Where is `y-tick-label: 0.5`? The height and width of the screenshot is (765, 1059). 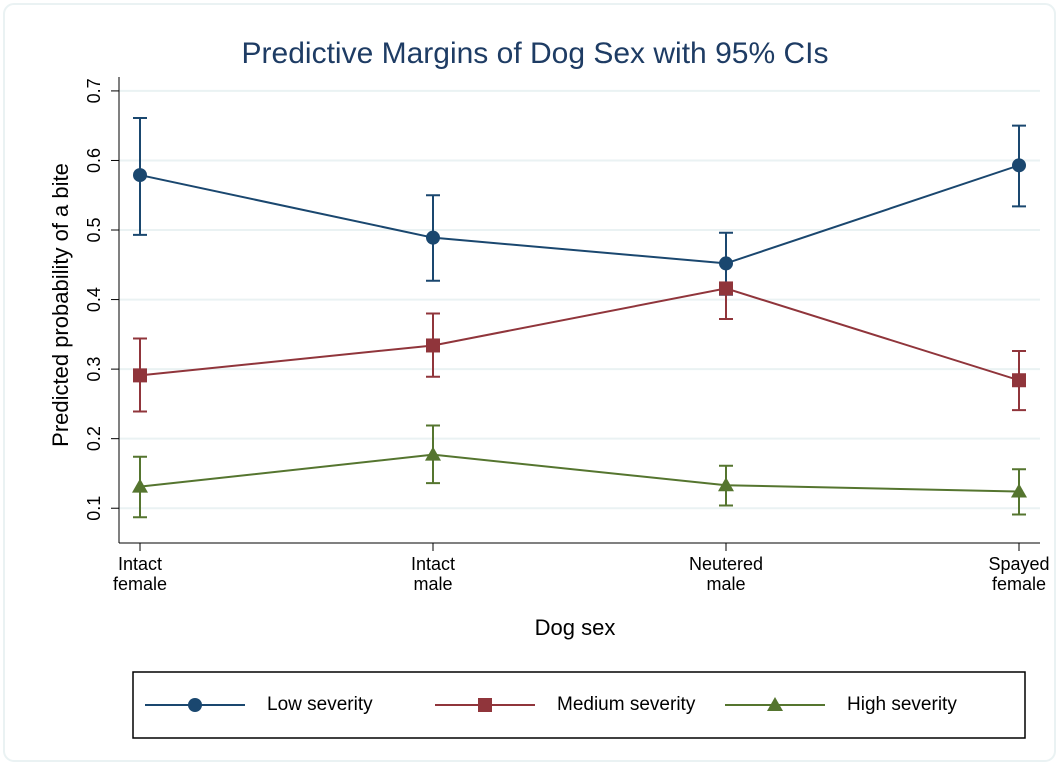
y-tick-label: 0.5 is located at coordinates (94, 229).